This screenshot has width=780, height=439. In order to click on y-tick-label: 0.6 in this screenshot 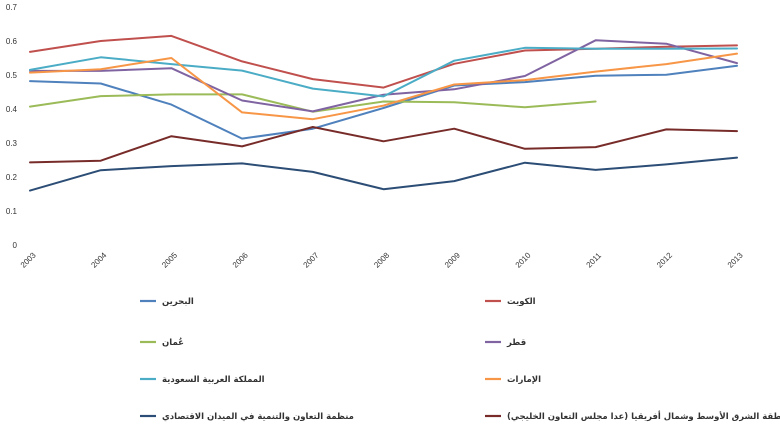, I will do `click(12, 41)`.